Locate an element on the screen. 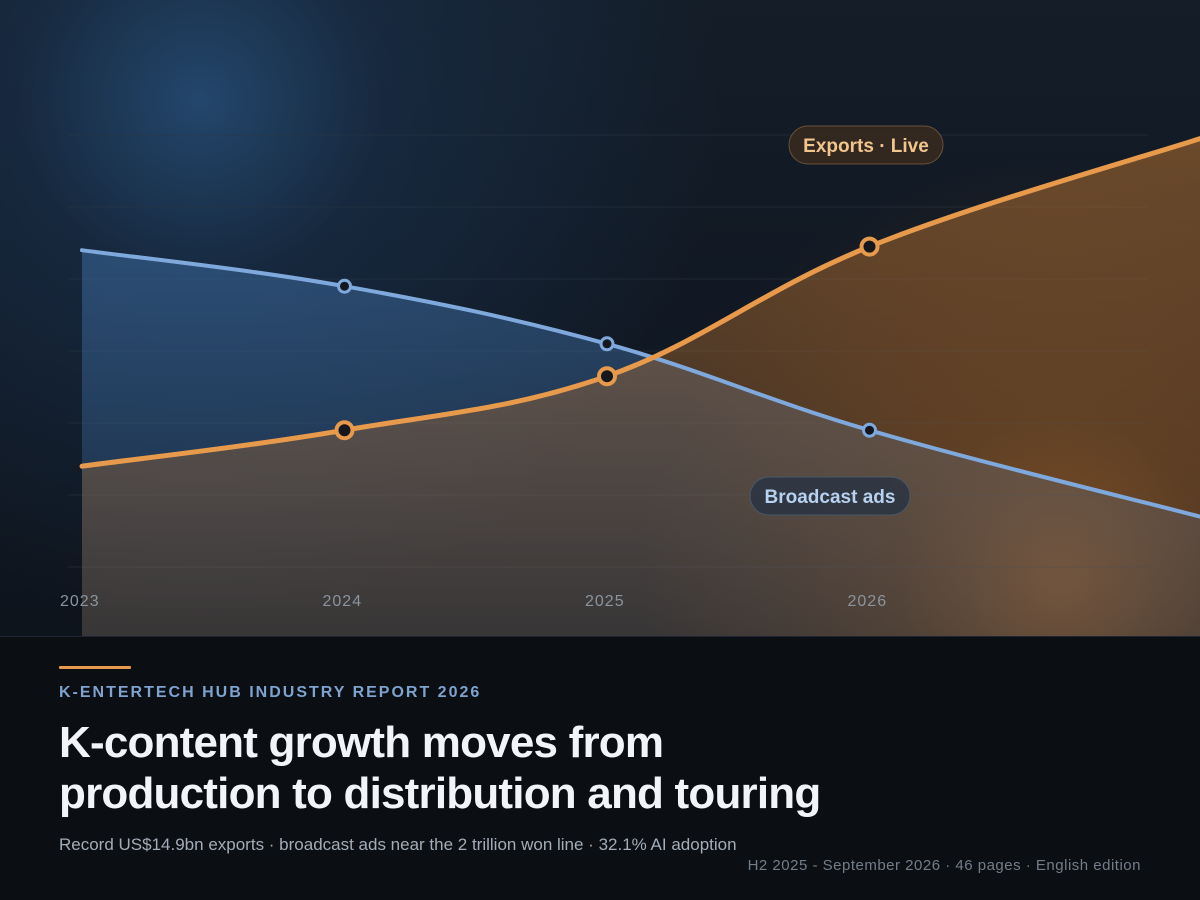 This screenshot has height=900, width=1200. x-tick-label: 2026 is located at coordinates (868, 601).